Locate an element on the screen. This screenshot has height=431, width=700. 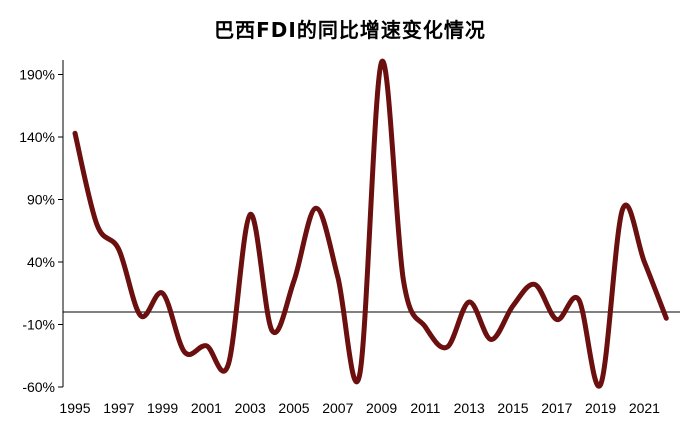
data-point-2005 is located at coordinates (294, 280).